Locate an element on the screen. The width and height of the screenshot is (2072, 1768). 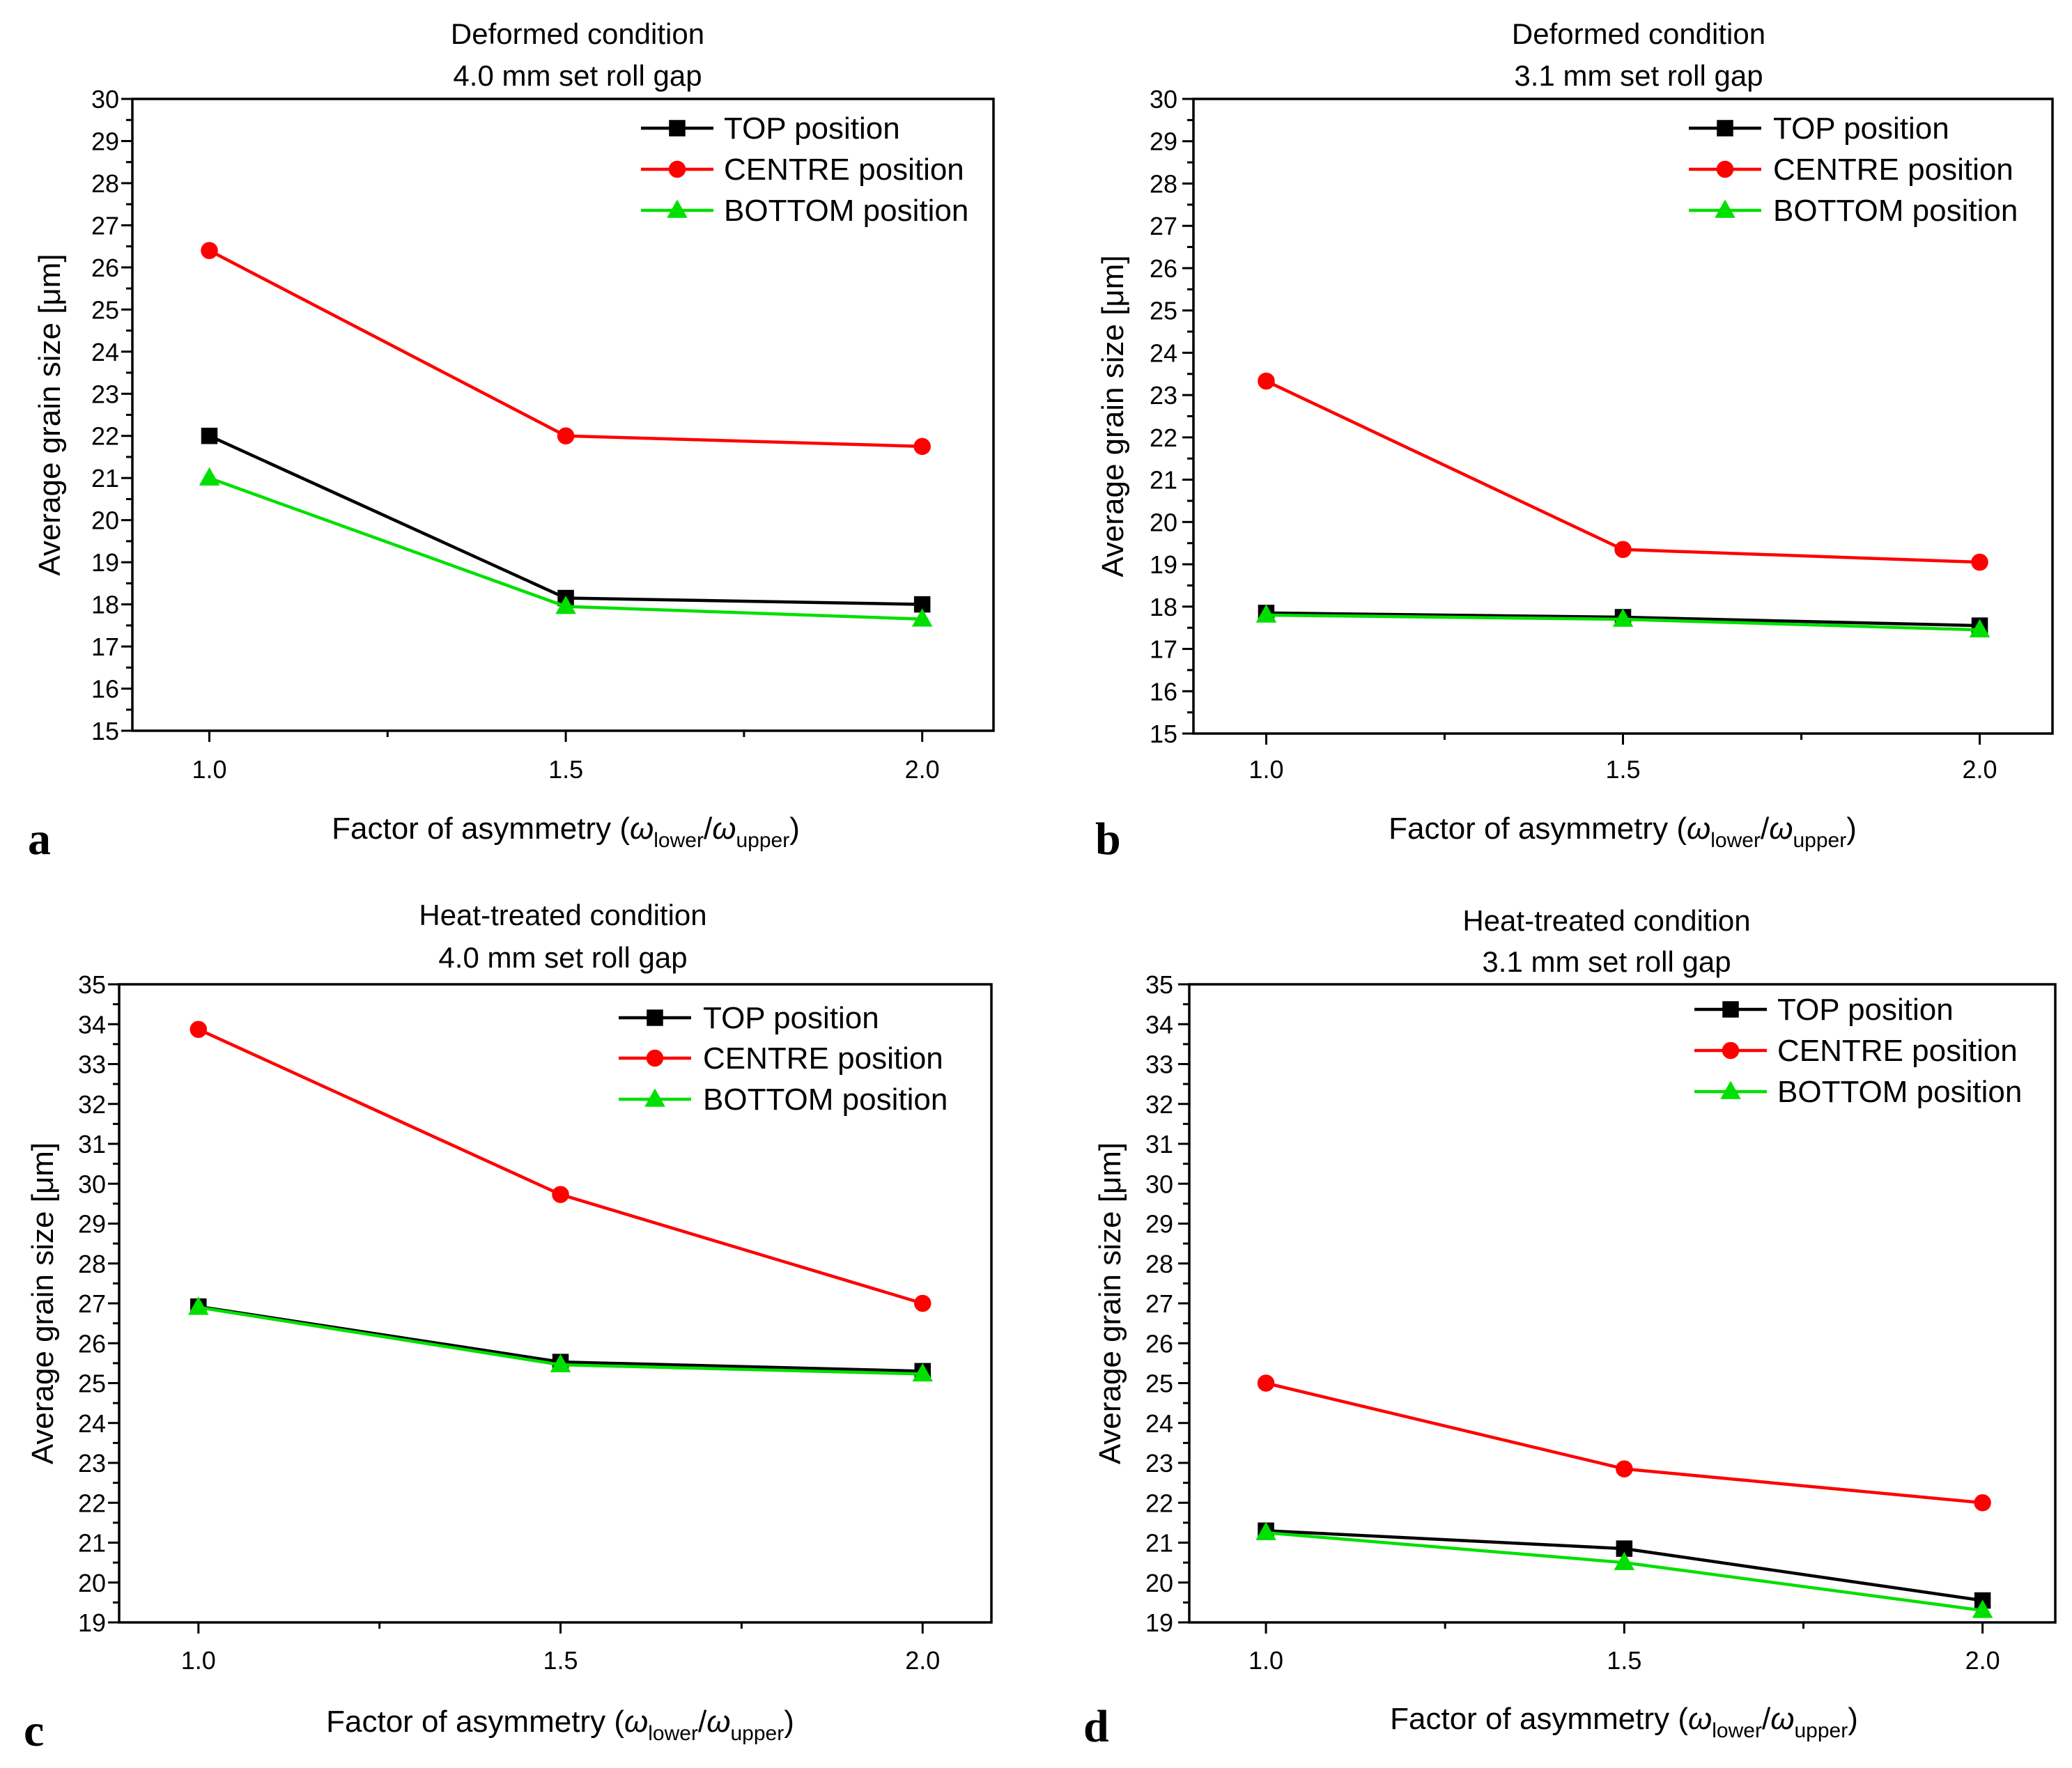
y-tick-label: 32 is located at coordinates (92, 1104).